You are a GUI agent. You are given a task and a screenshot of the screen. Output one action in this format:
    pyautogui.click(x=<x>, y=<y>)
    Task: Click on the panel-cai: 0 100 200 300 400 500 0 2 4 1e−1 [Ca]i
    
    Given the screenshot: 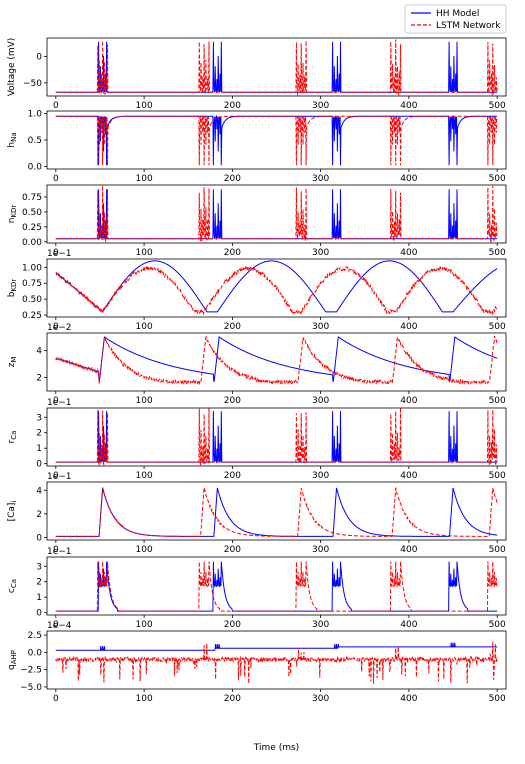 What is the action you would take?
    pyautogui.click(x=257, y=513)
    